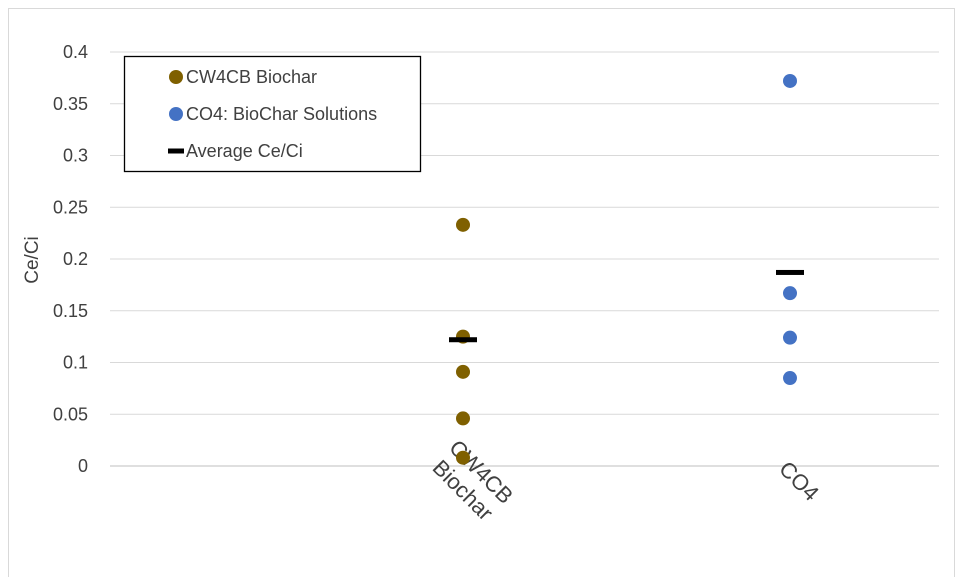  Describe the element at coordinates (70, 414) in the screenshot. I see `y-tick-label: 0.05` at that location.